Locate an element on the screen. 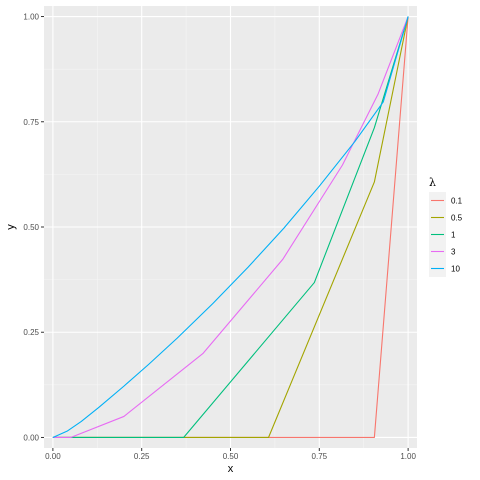 The width and height of the screenshot is (480, 480). x-axis: 0.00 0.25 0.50 0.75 1.00 is located at coordinates (230, 454).